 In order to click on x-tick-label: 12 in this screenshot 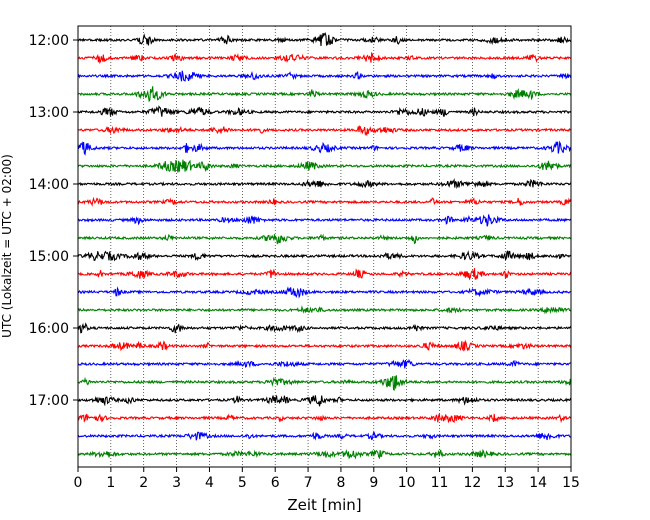, I will do `click(472, 483)`.